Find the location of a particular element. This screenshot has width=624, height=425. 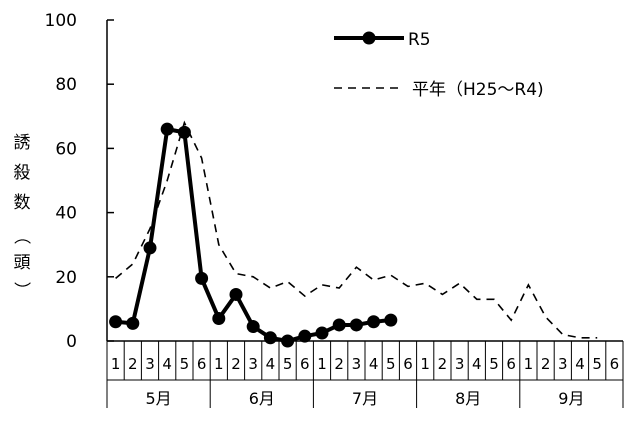

x-month-label: 9月 is located at coordinates (571, 398).